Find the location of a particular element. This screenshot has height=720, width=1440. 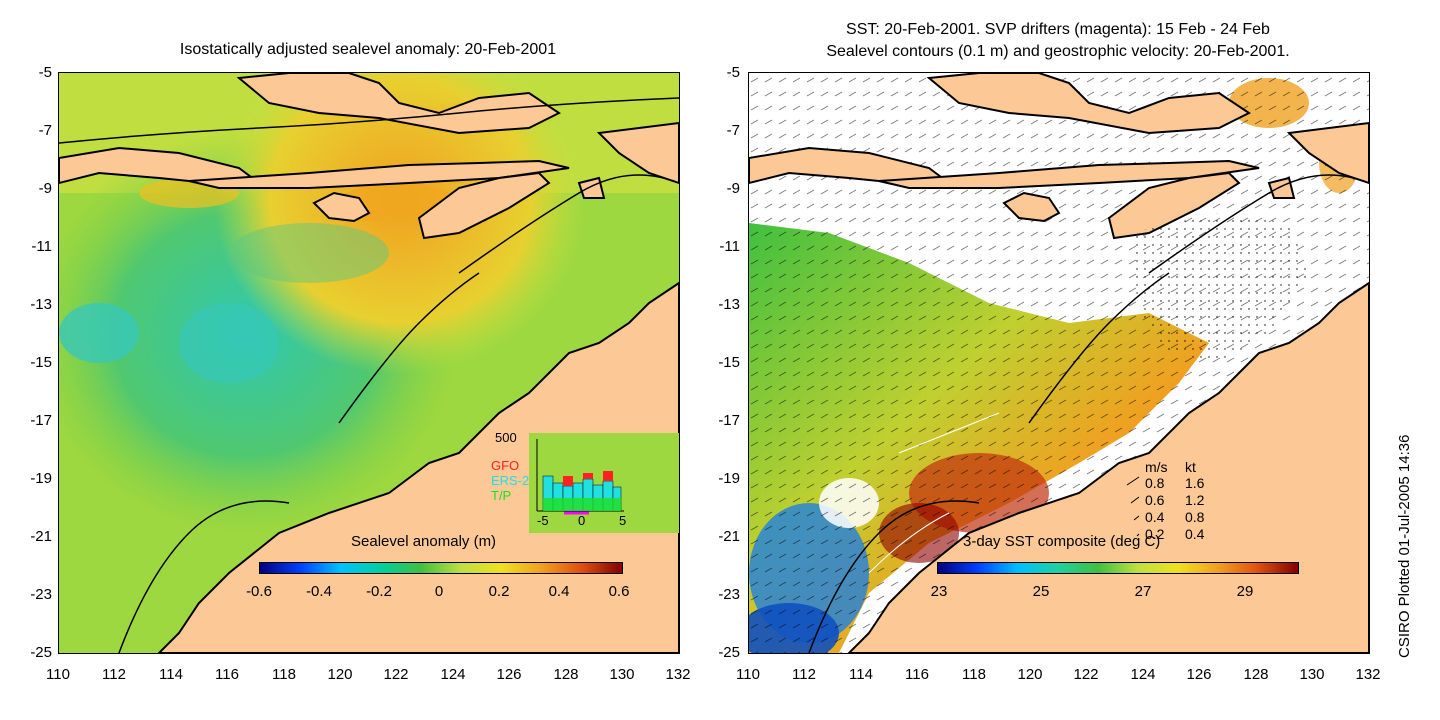

left-colorbar-tick: -0.2 is located at coordinates (379, 591).